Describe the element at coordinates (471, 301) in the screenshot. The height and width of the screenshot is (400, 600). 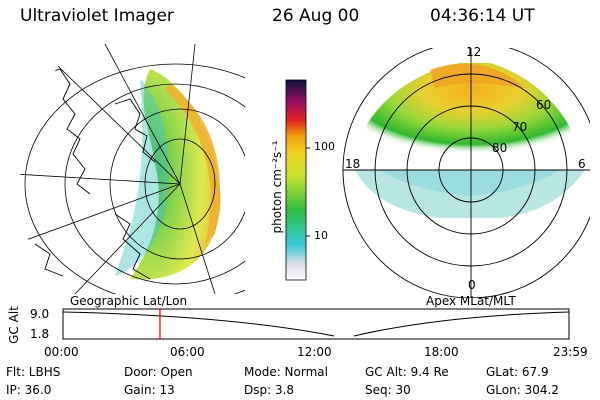
I see `polar-panel-label: Apex MLat/MLT` at that location.